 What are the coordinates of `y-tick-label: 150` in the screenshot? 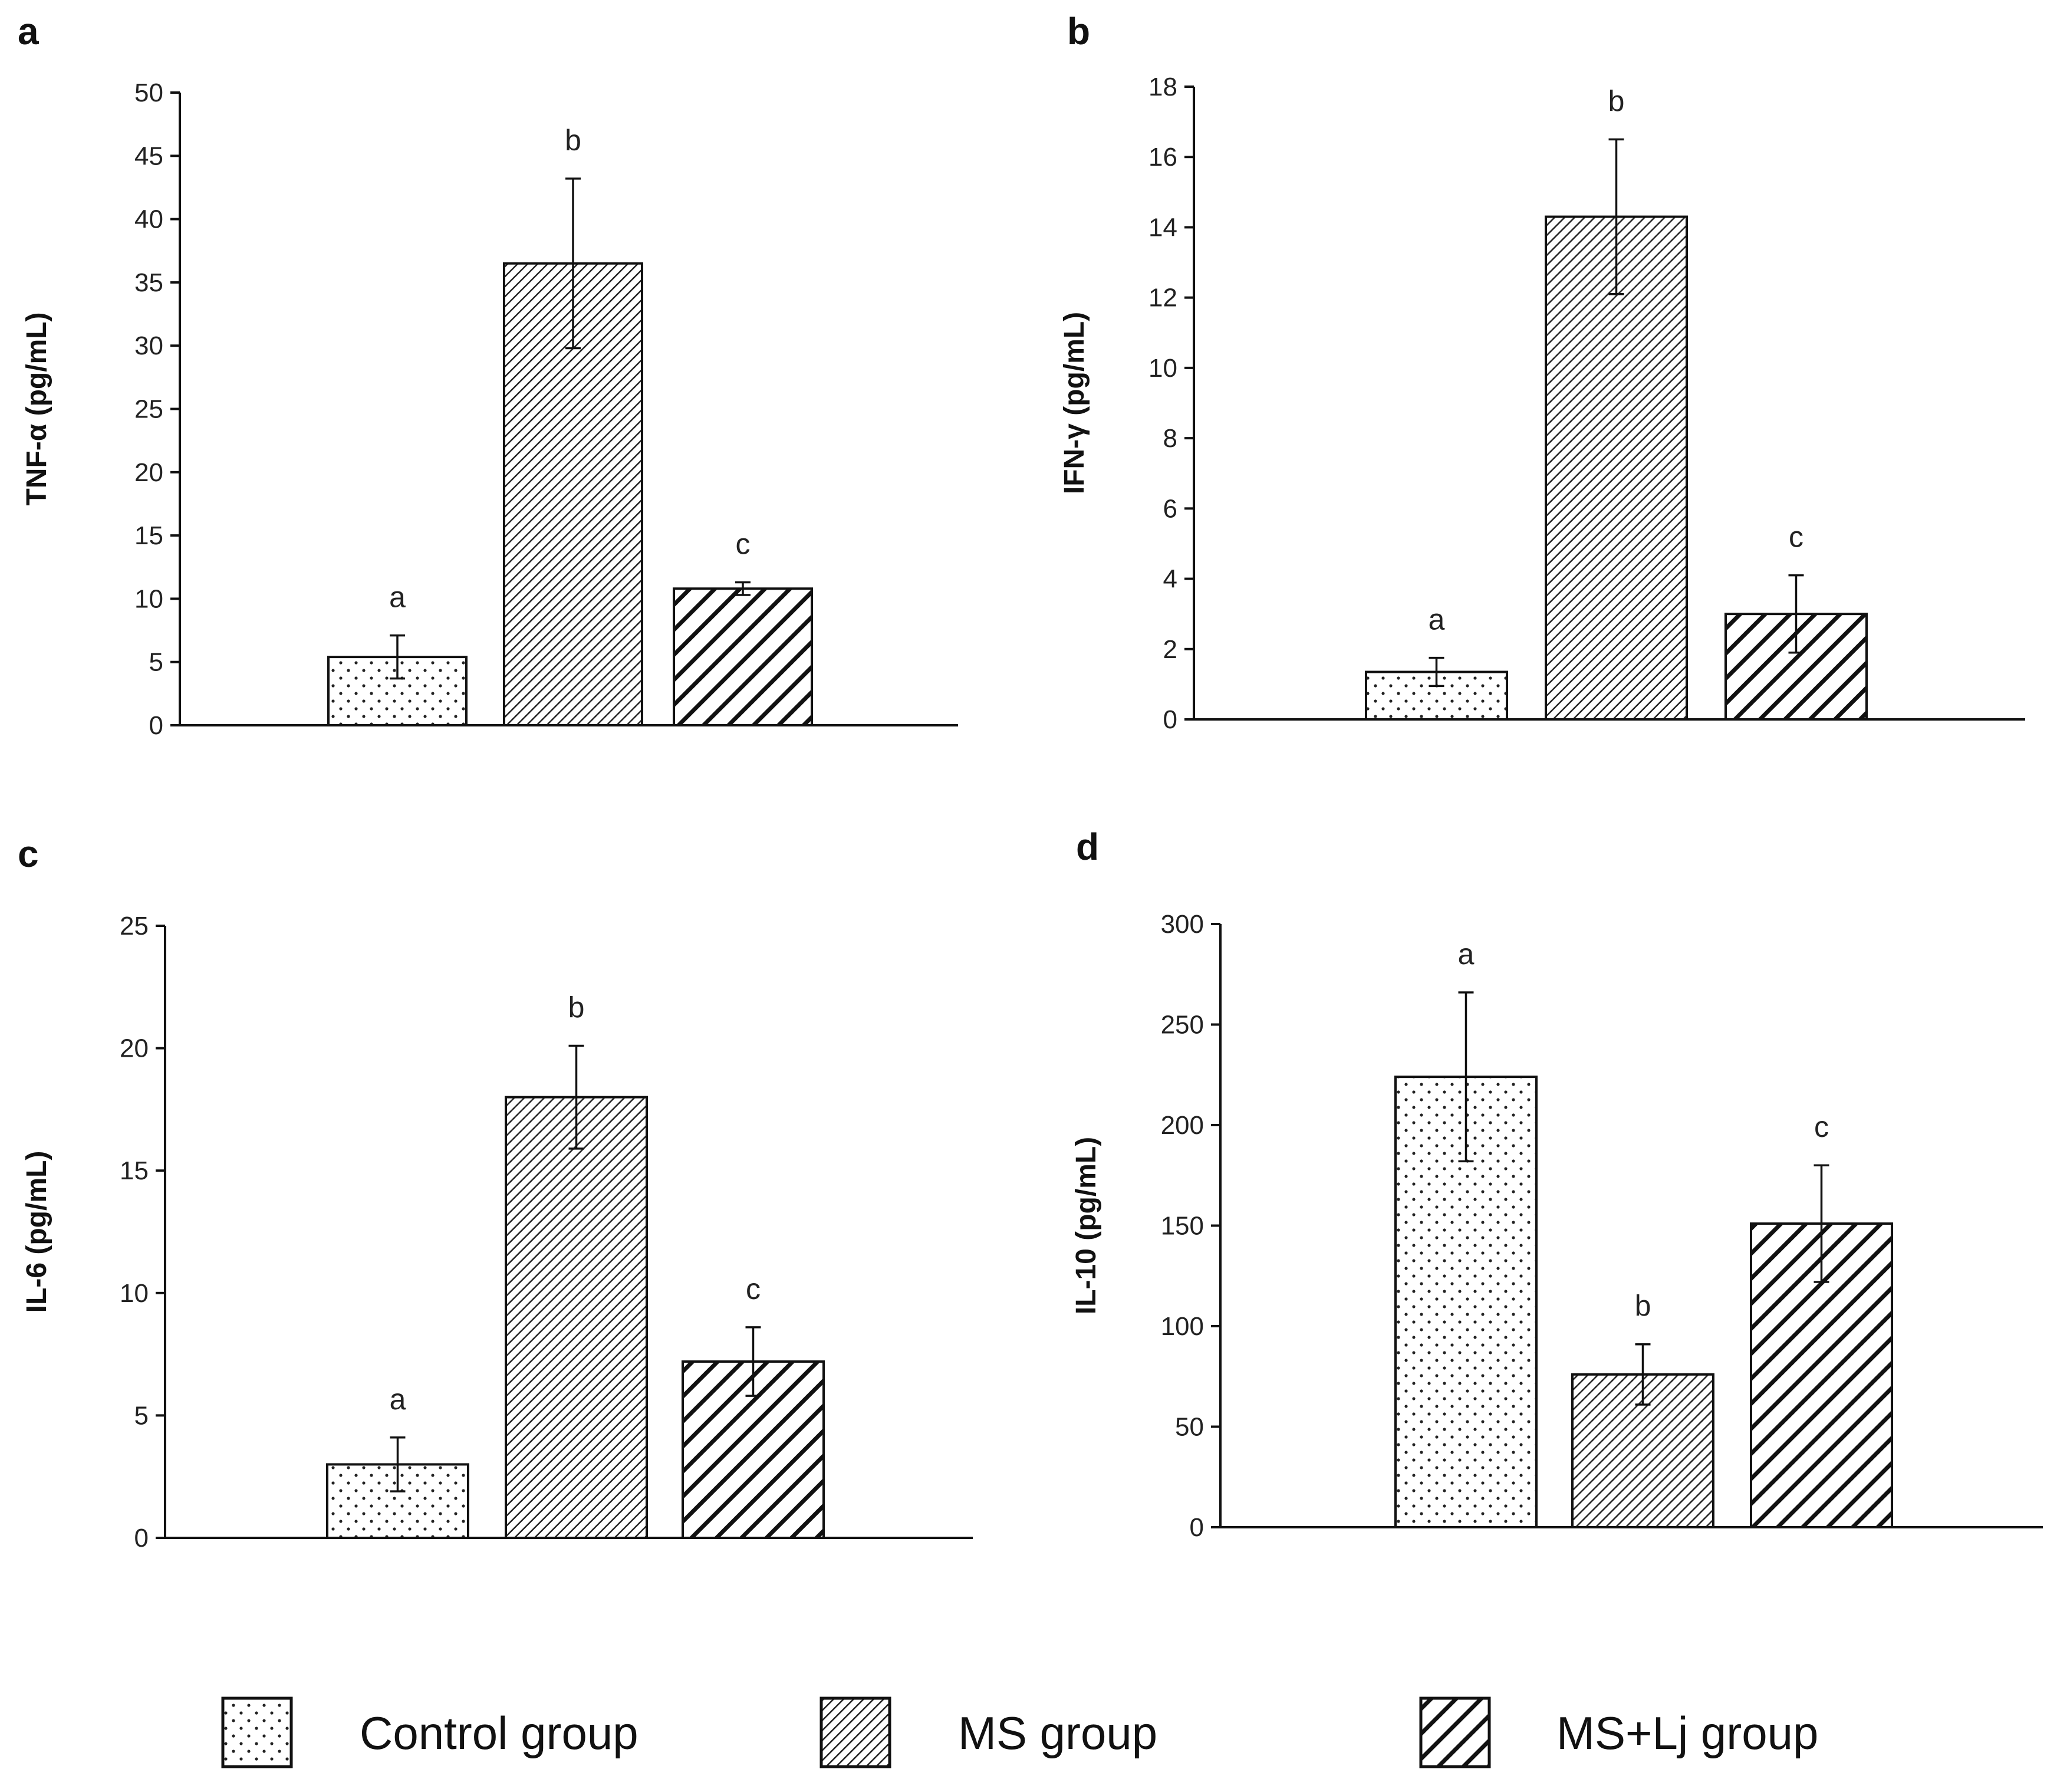 It's located at (1182, 1226).